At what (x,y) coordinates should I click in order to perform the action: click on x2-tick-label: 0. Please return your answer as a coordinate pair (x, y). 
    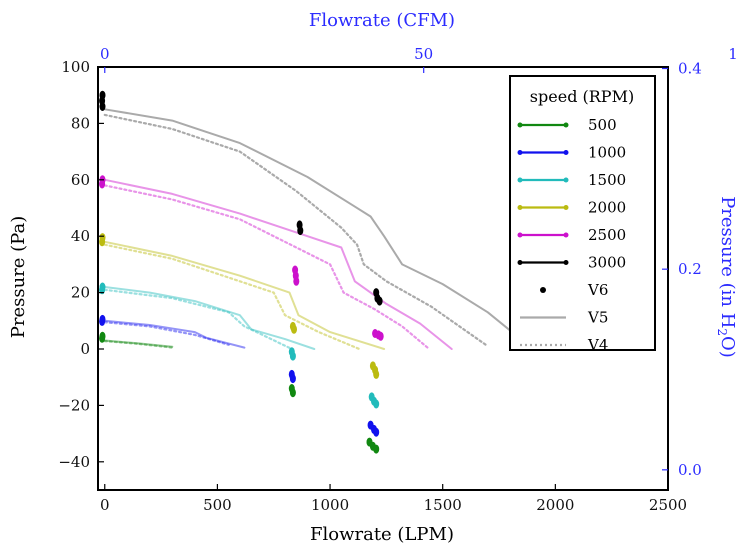
    Looking at the image, I should click on (105, 54).